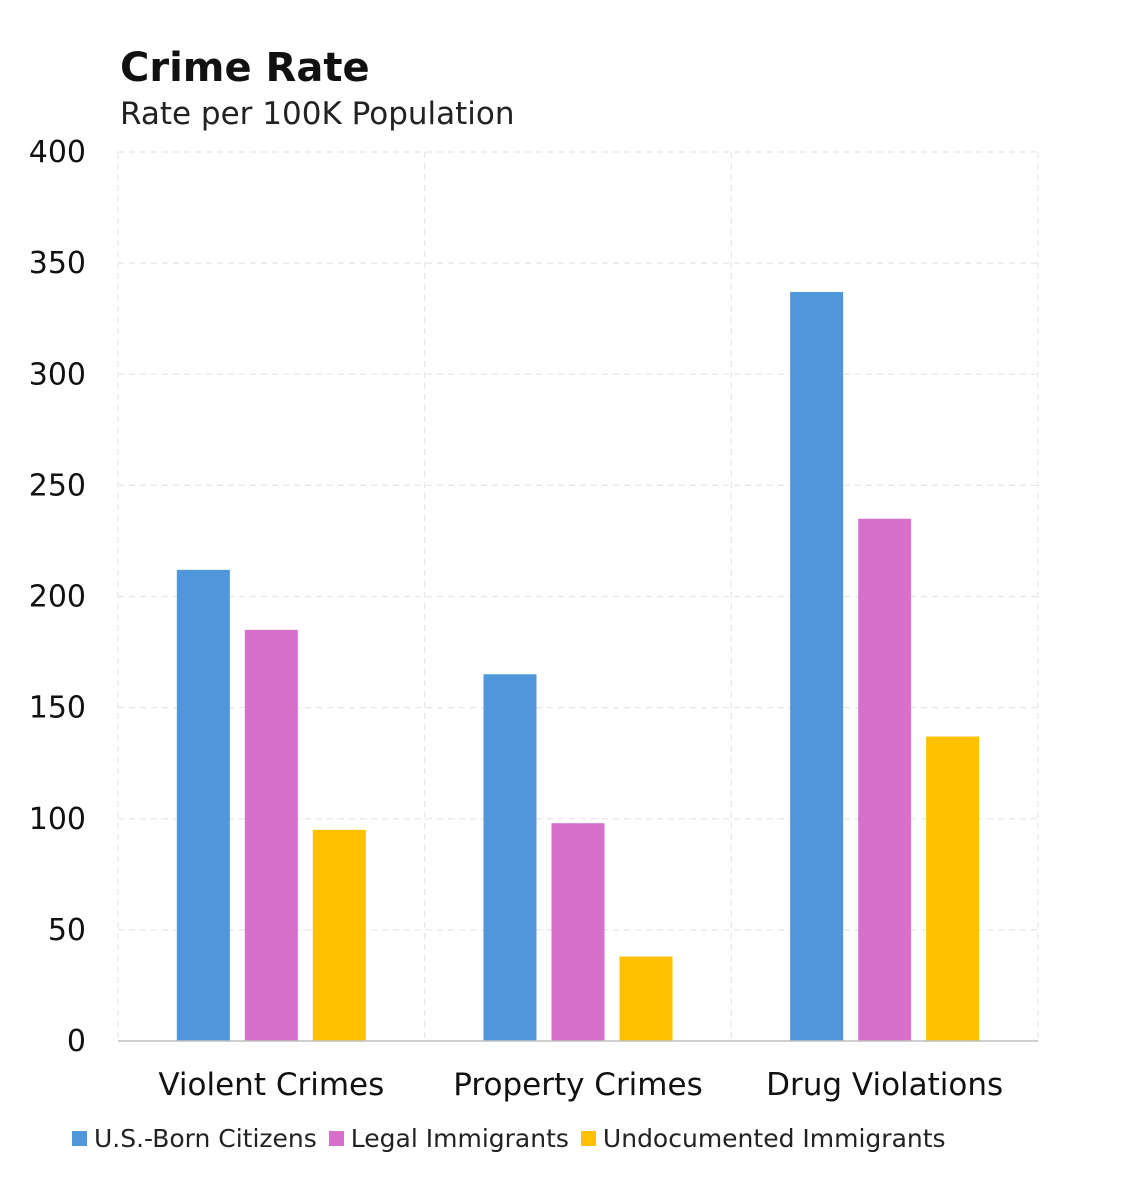 This screenshot has width=1131, height=1200. I want to click on legend-label: Undocumented Immigrants, so click(774, 1138).